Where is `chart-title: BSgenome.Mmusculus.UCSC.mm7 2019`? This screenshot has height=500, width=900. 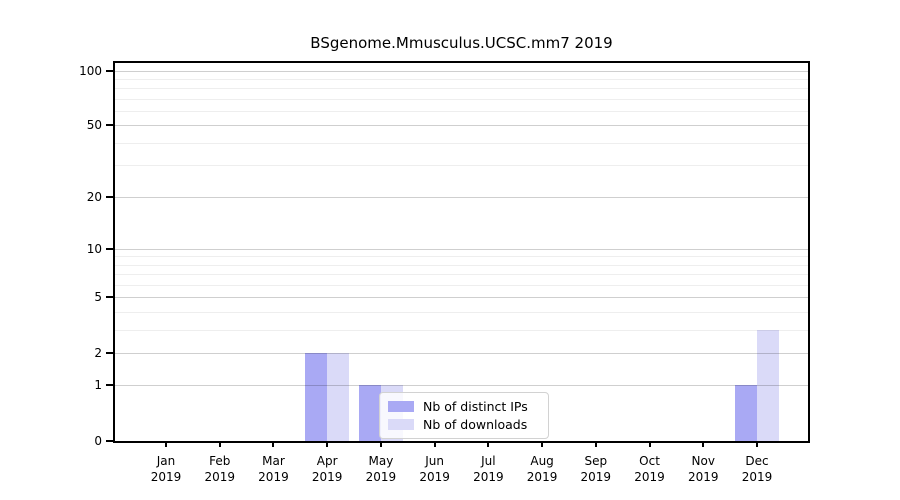
chart-title: BSgenome.Mmusculus.UCSC.mm7 2019 is located at coordinates (461, 43).